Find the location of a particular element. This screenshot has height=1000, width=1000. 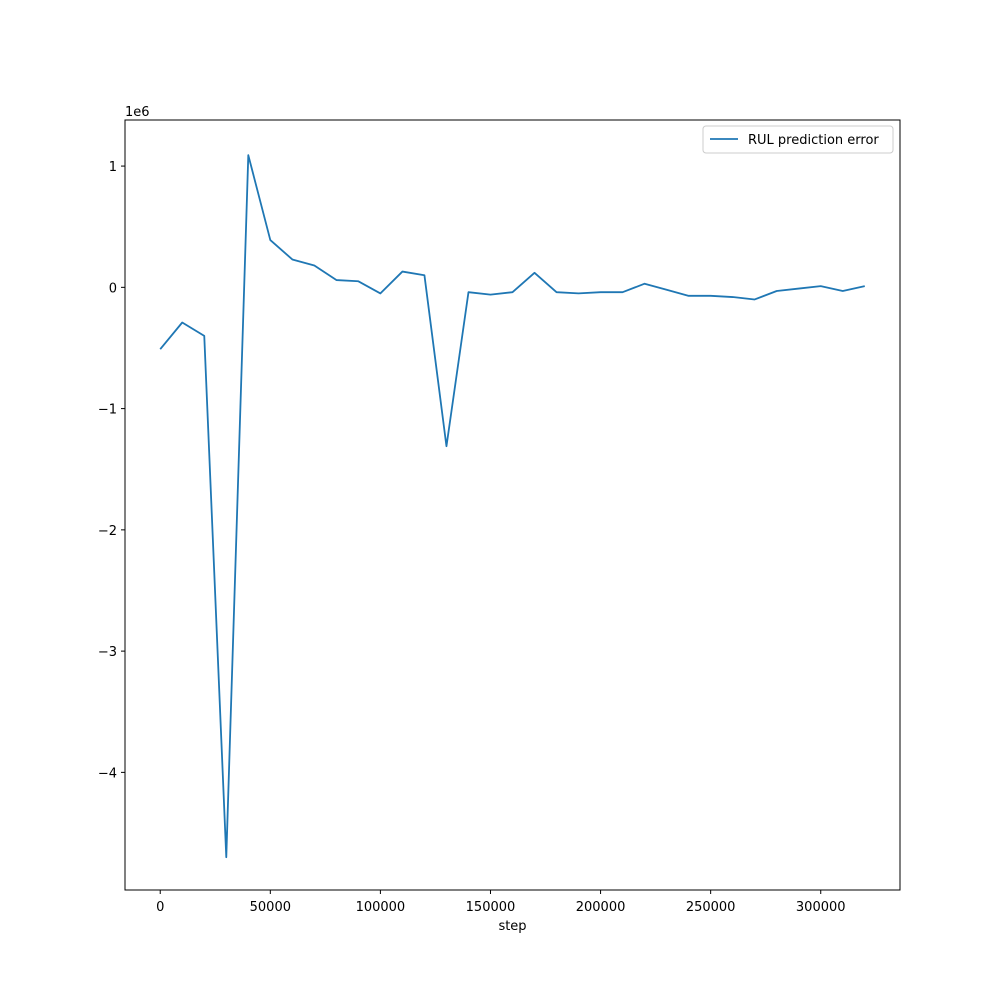

x-tick-label: 300000 is located at coordinates (821, 907).